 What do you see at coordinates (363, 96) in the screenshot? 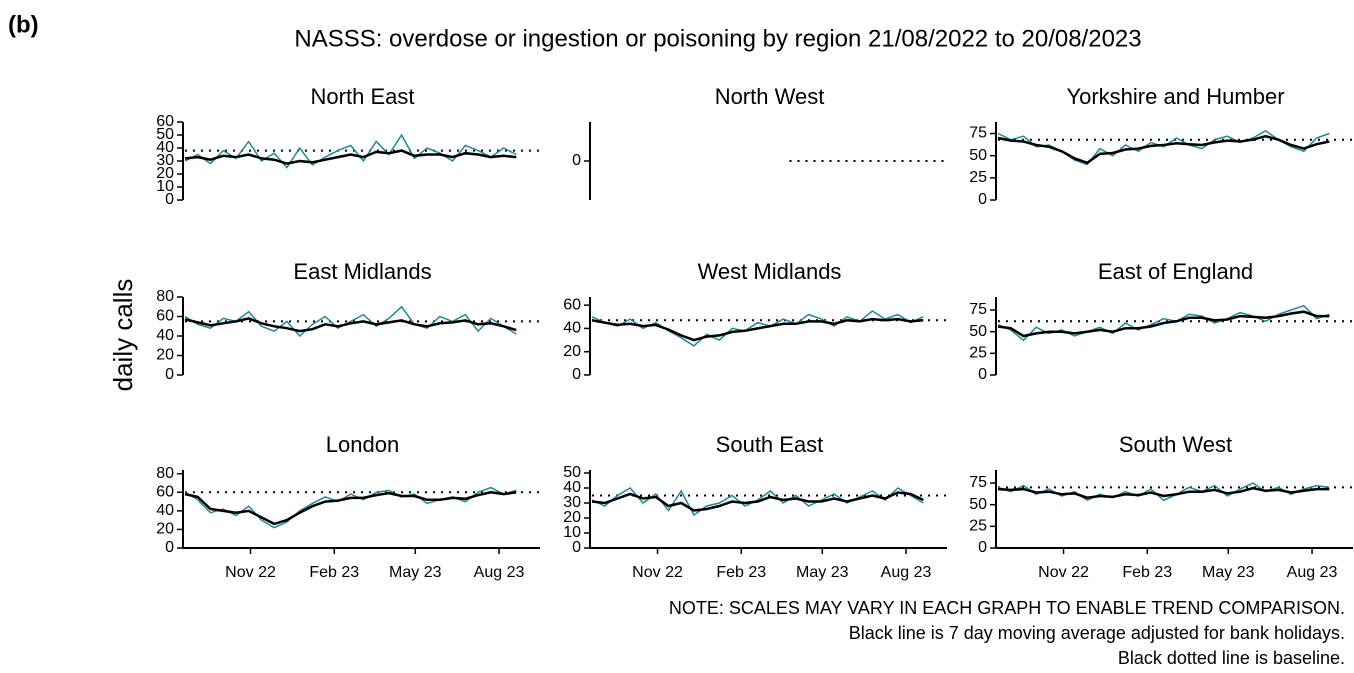
I see `panel-title: North East` at bounding box center [363, 96].